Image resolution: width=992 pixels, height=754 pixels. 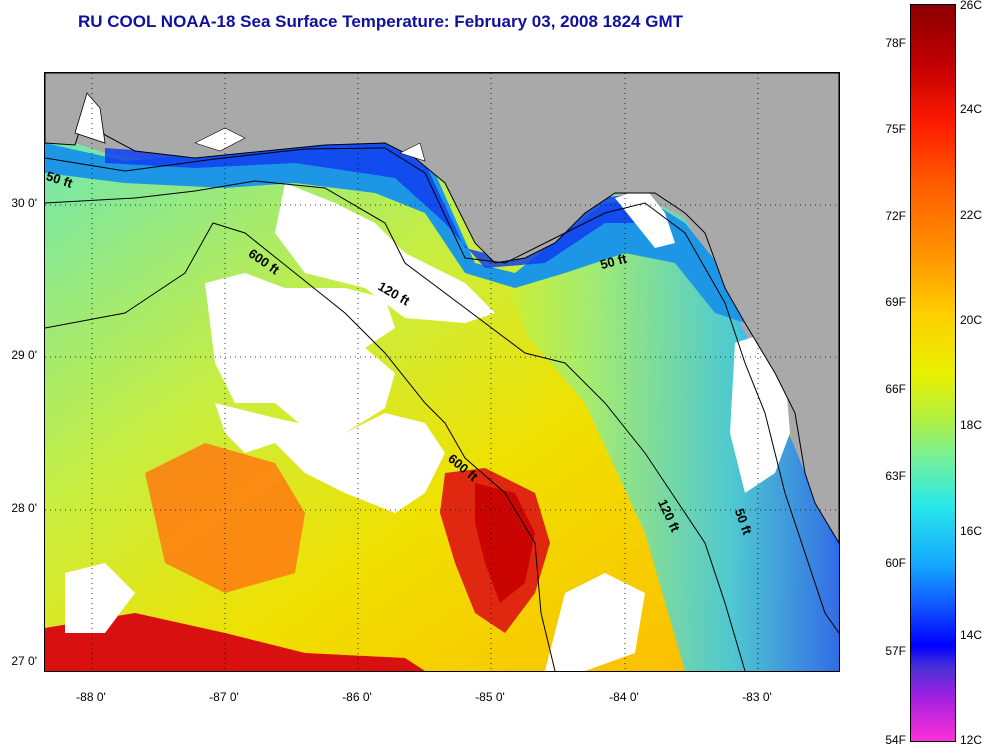 I want to click on lat-label-28: 28 0', so click(x=24, y=508).